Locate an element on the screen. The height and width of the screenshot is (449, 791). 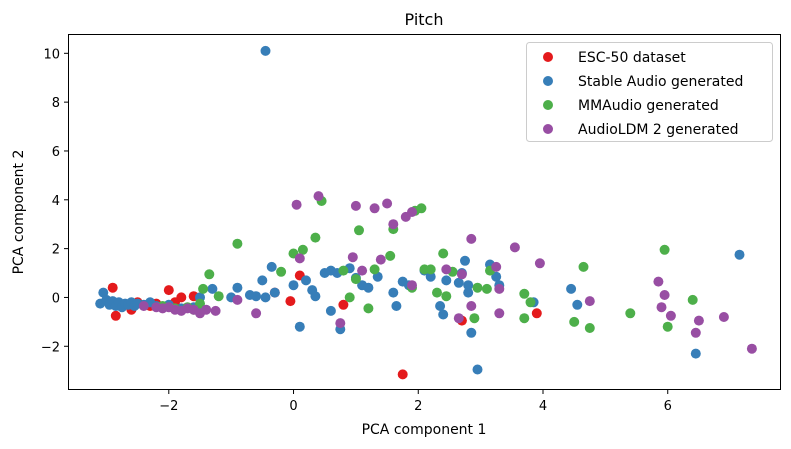
y-tick-label: 6 is located at coordinates (56, 152).